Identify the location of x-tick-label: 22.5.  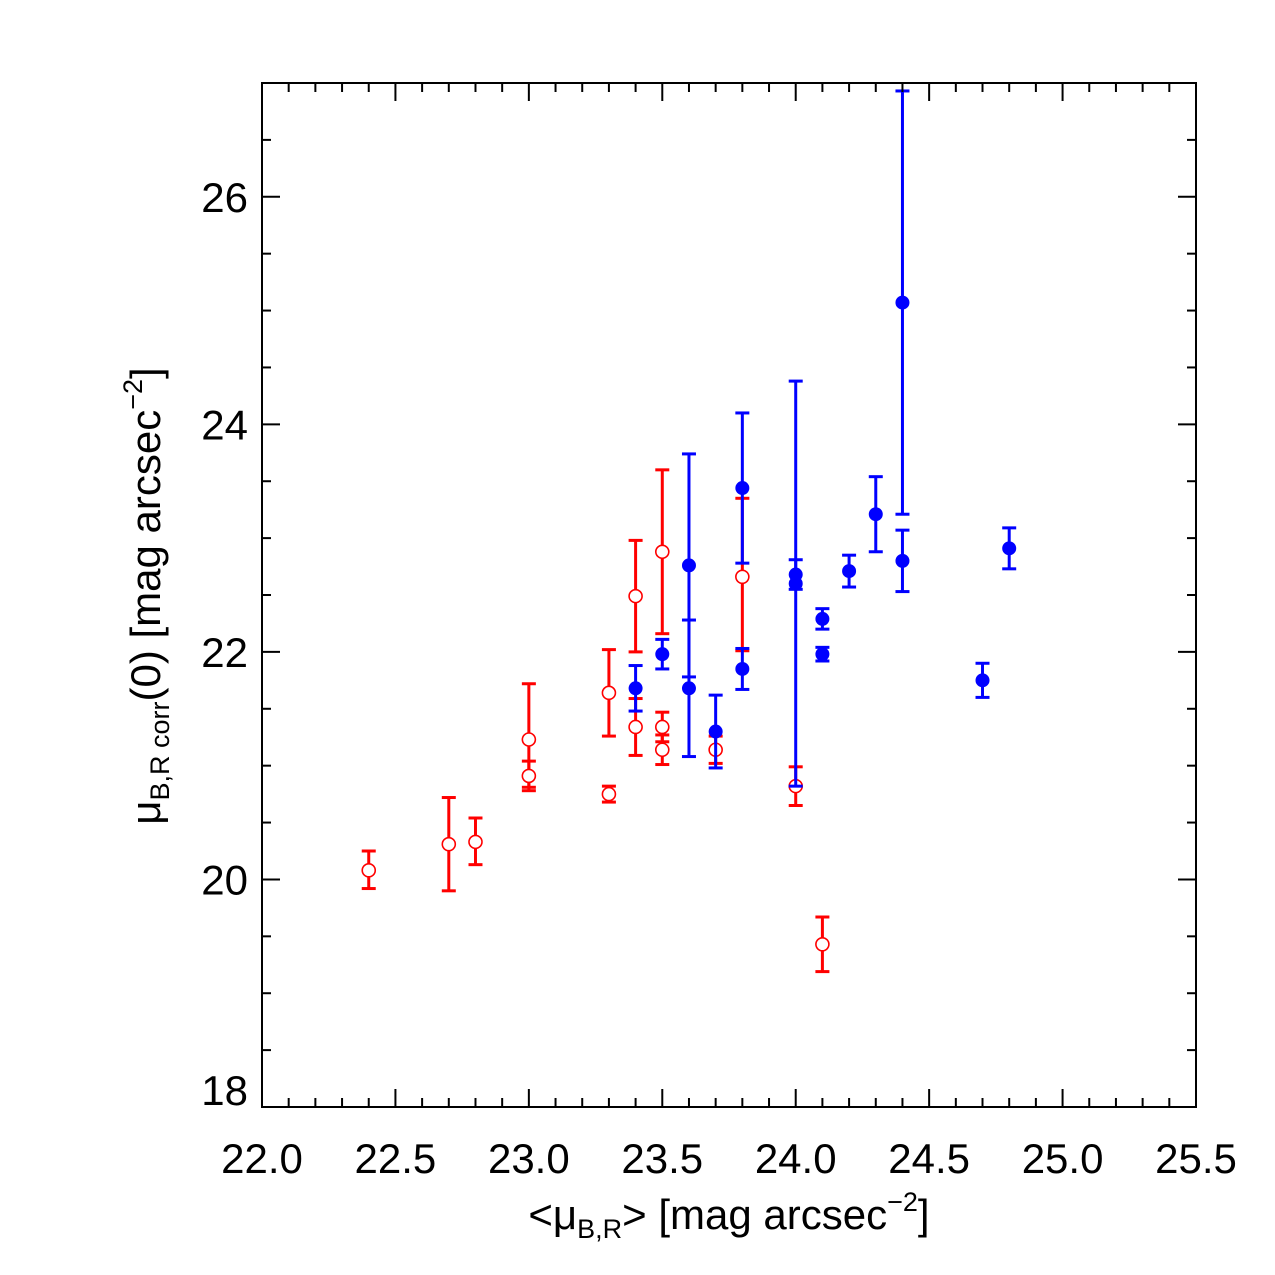
(396, 1158).